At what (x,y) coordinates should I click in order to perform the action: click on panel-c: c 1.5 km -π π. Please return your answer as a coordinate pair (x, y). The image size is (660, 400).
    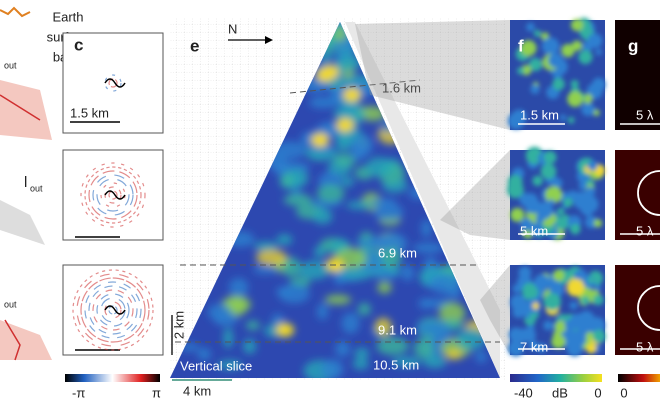
    Looking at the image, I should click on (113, 216).